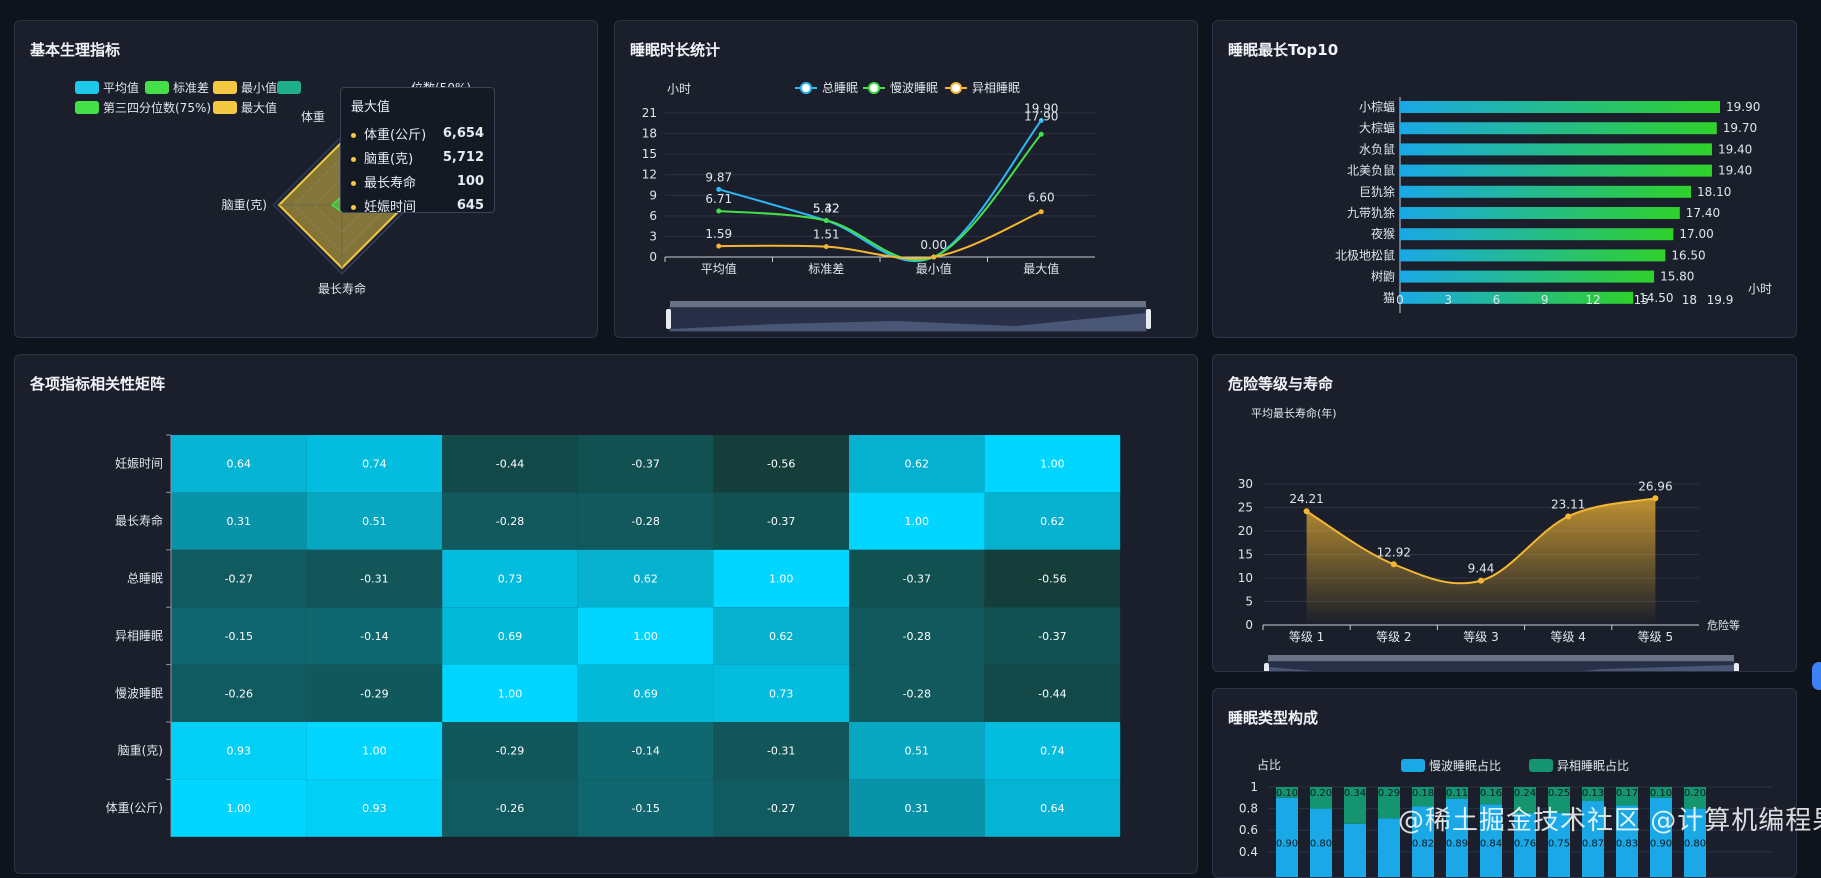  Describe the element at coordinates (1627, 843) in the screenshot. I see `data-label: 0.83` at that location.